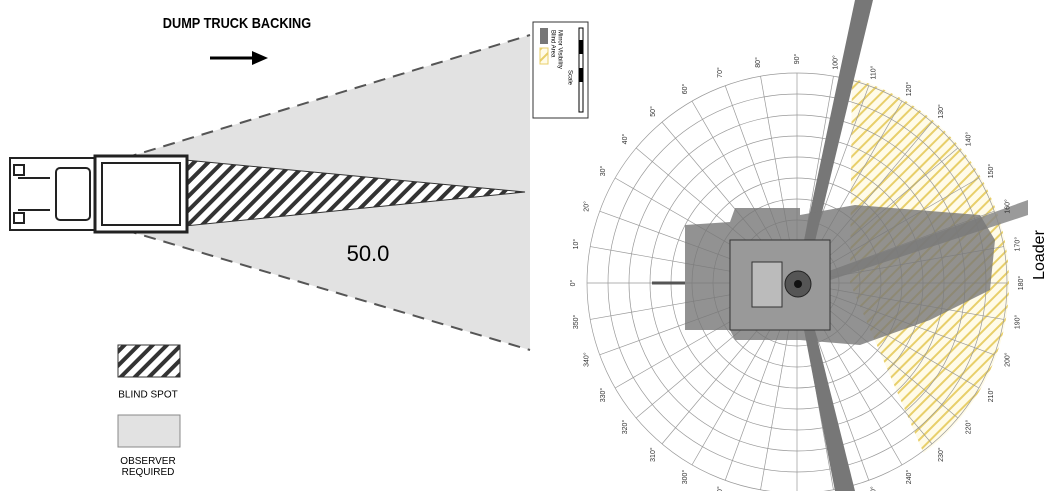  I want to click on truck, so click(99, 194).